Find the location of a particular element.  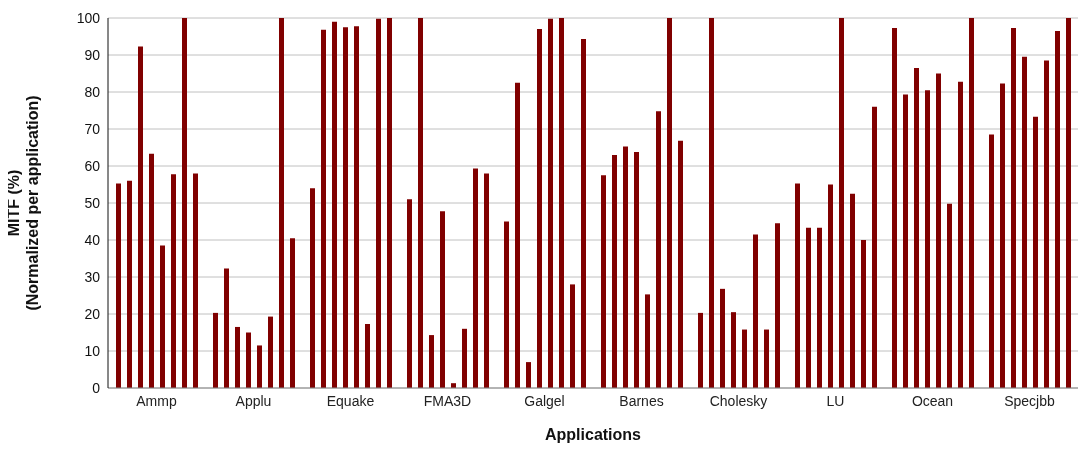

y-axis-title: MITF (%) (Normalized per application) is located at coordinates (23, 203).